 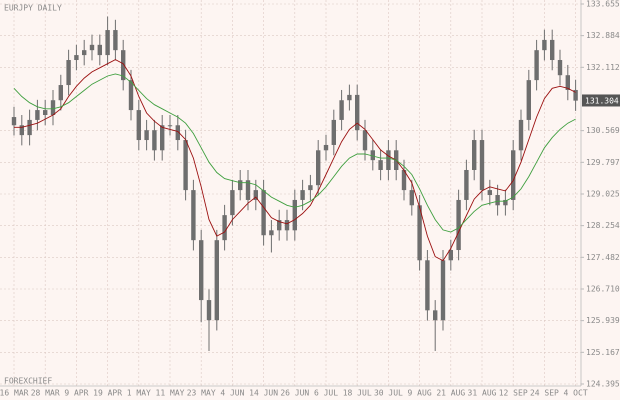 I want to click on y-tick-label: 132.884, so click(x=603, y=35).